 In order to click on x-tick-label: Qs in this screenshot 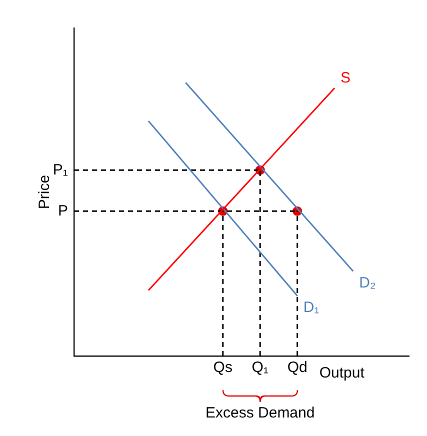, I will do `click(222, 367)`.